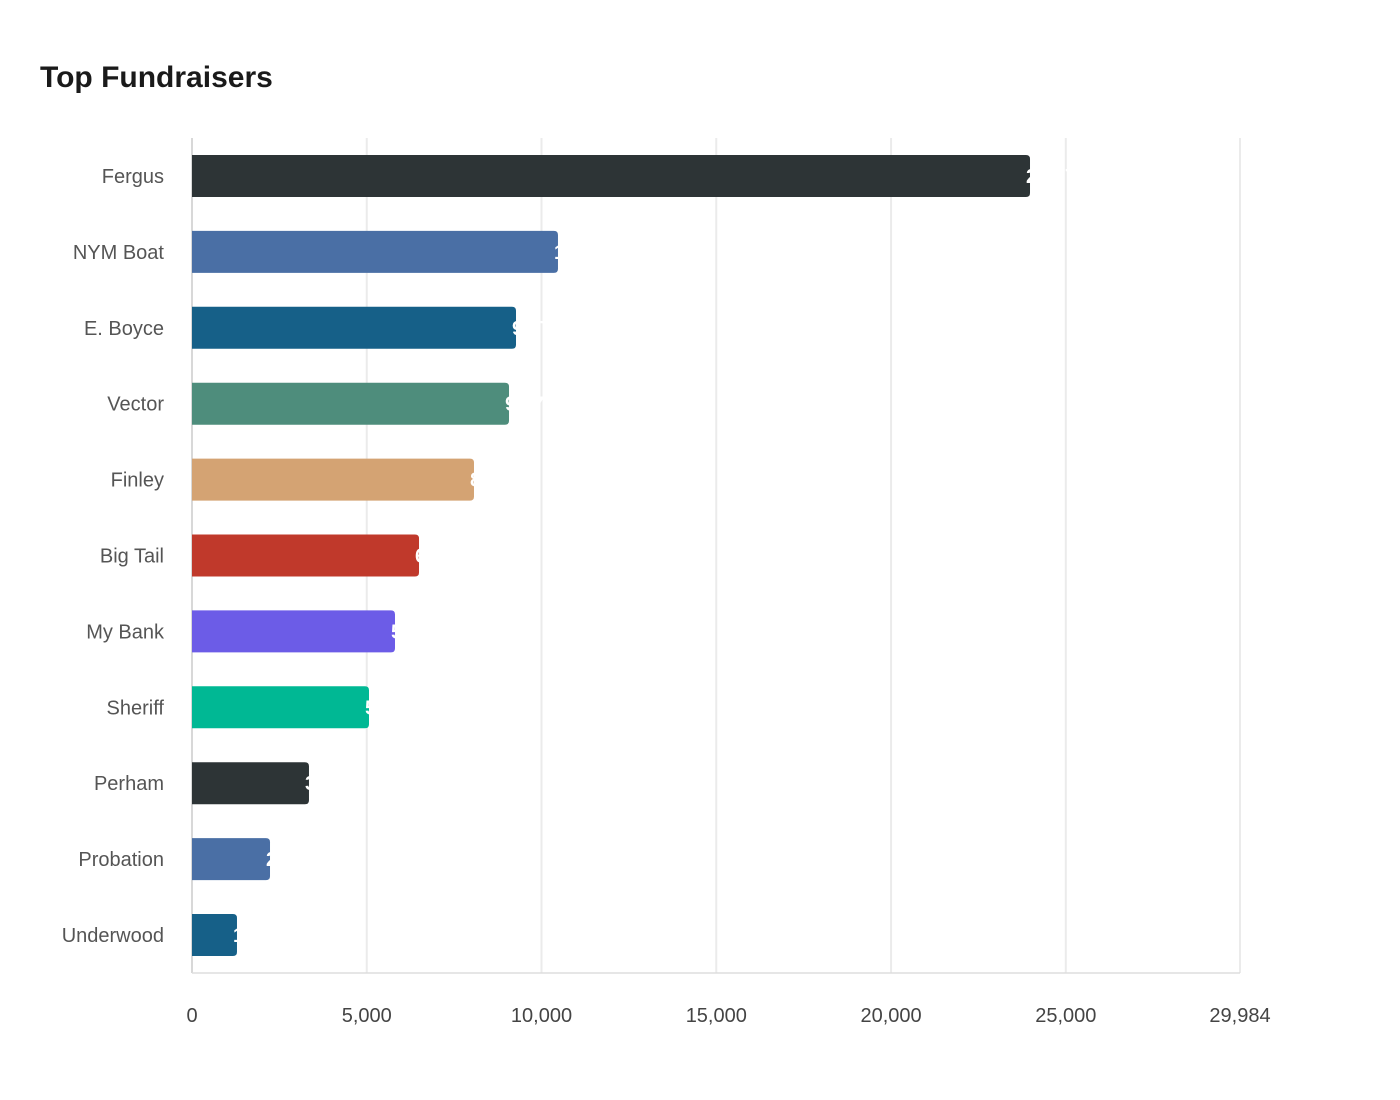  What do you see at coordinates (1065, 1016) in the screenshot?
I see `x-tick-label: 25,000` at bounding box center [1065, 1016].